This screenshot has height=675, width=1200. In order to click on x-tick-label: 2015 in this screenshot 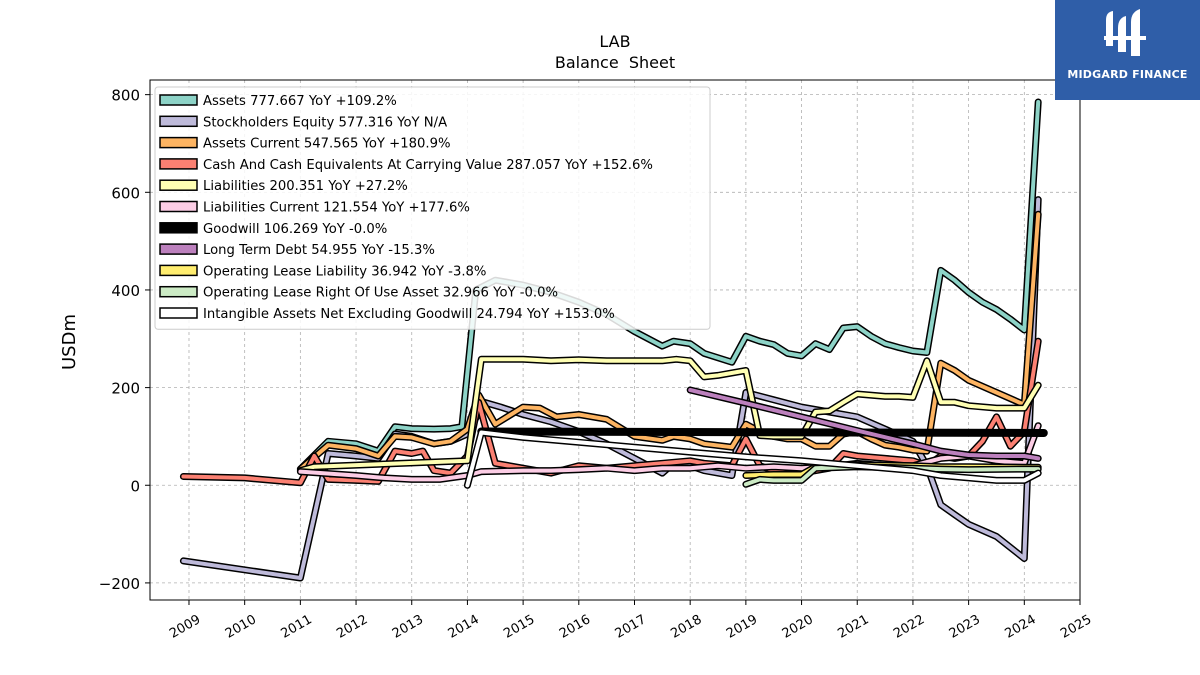, I will do `click(519, 627)`.